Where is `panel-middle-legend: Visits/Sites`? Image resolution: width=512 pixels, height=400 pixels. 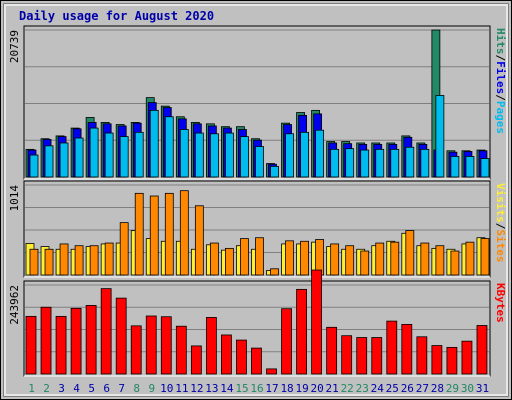 panel-middle-legend: Visits/Sites is located at coordinates (500, 223).